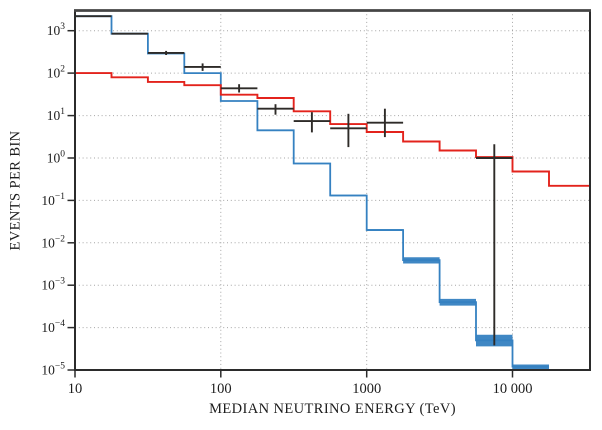  Describe the element at coordinates (56, 30) in the screenshot. I see `y-tick-label: 10³` at that location.